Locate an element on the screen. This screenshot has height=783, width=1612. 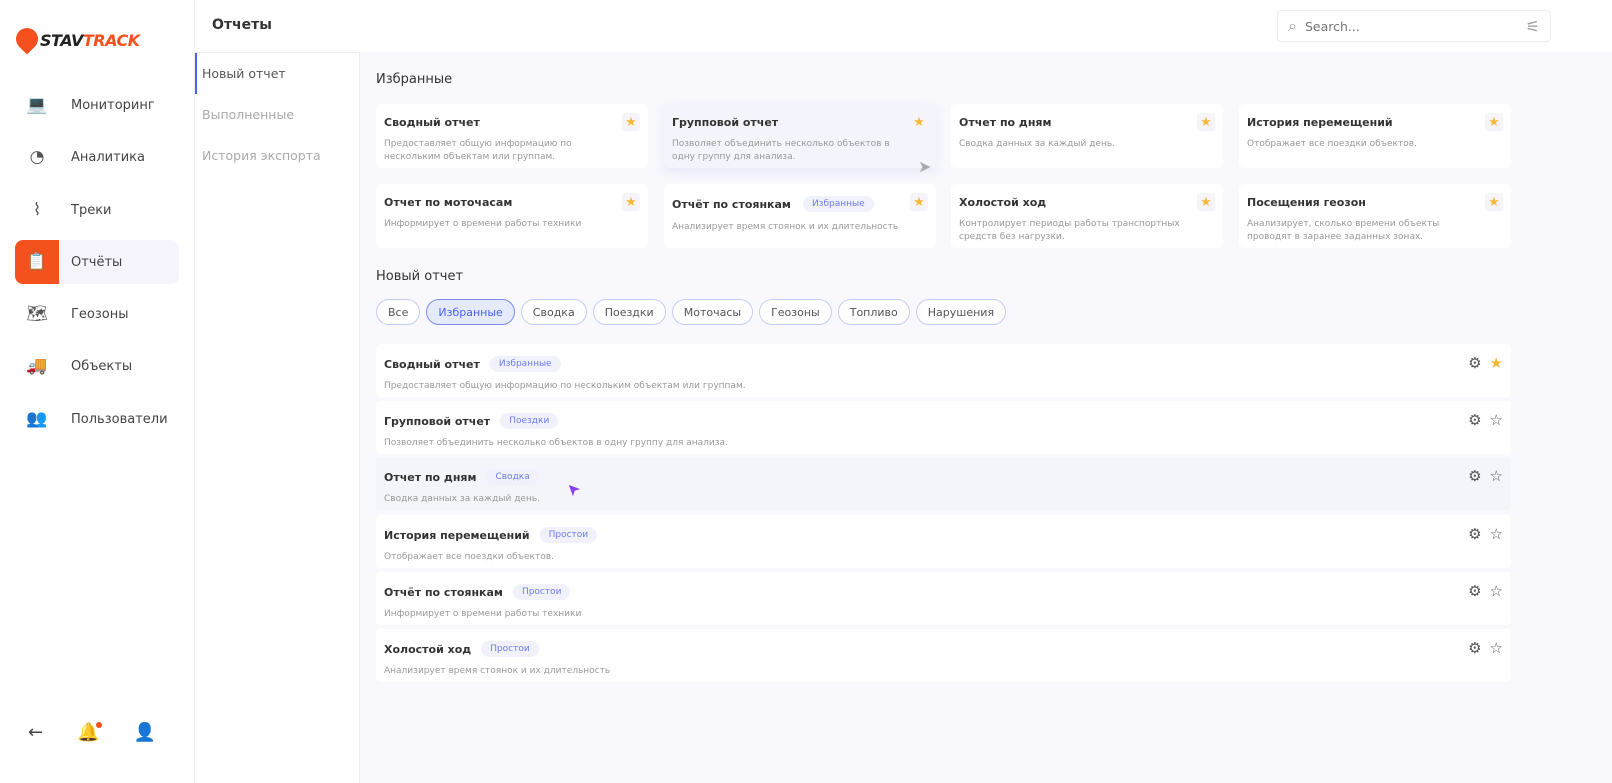
map-icon: 🗺 is located at coordinates (37, 314).